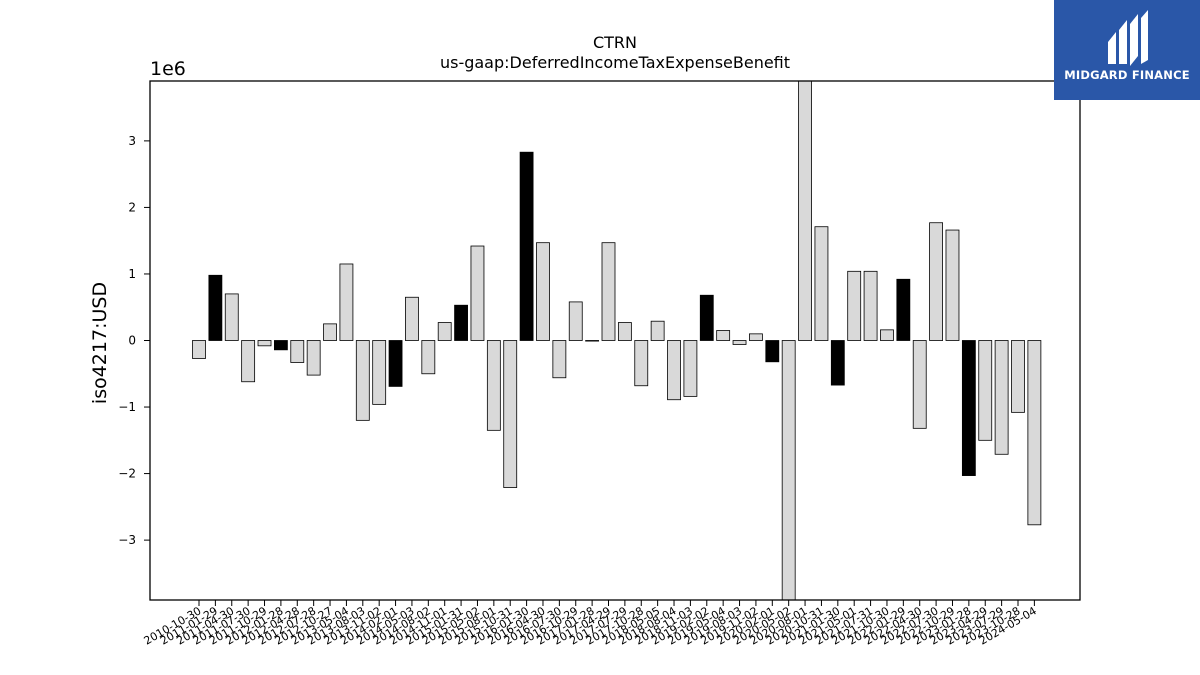 Image resolution: width=1200 pixels, height=675 pixels. Describe the element at coordinates (615, 42) in the screenshot. I see `chart-title: CTRN` at that location.